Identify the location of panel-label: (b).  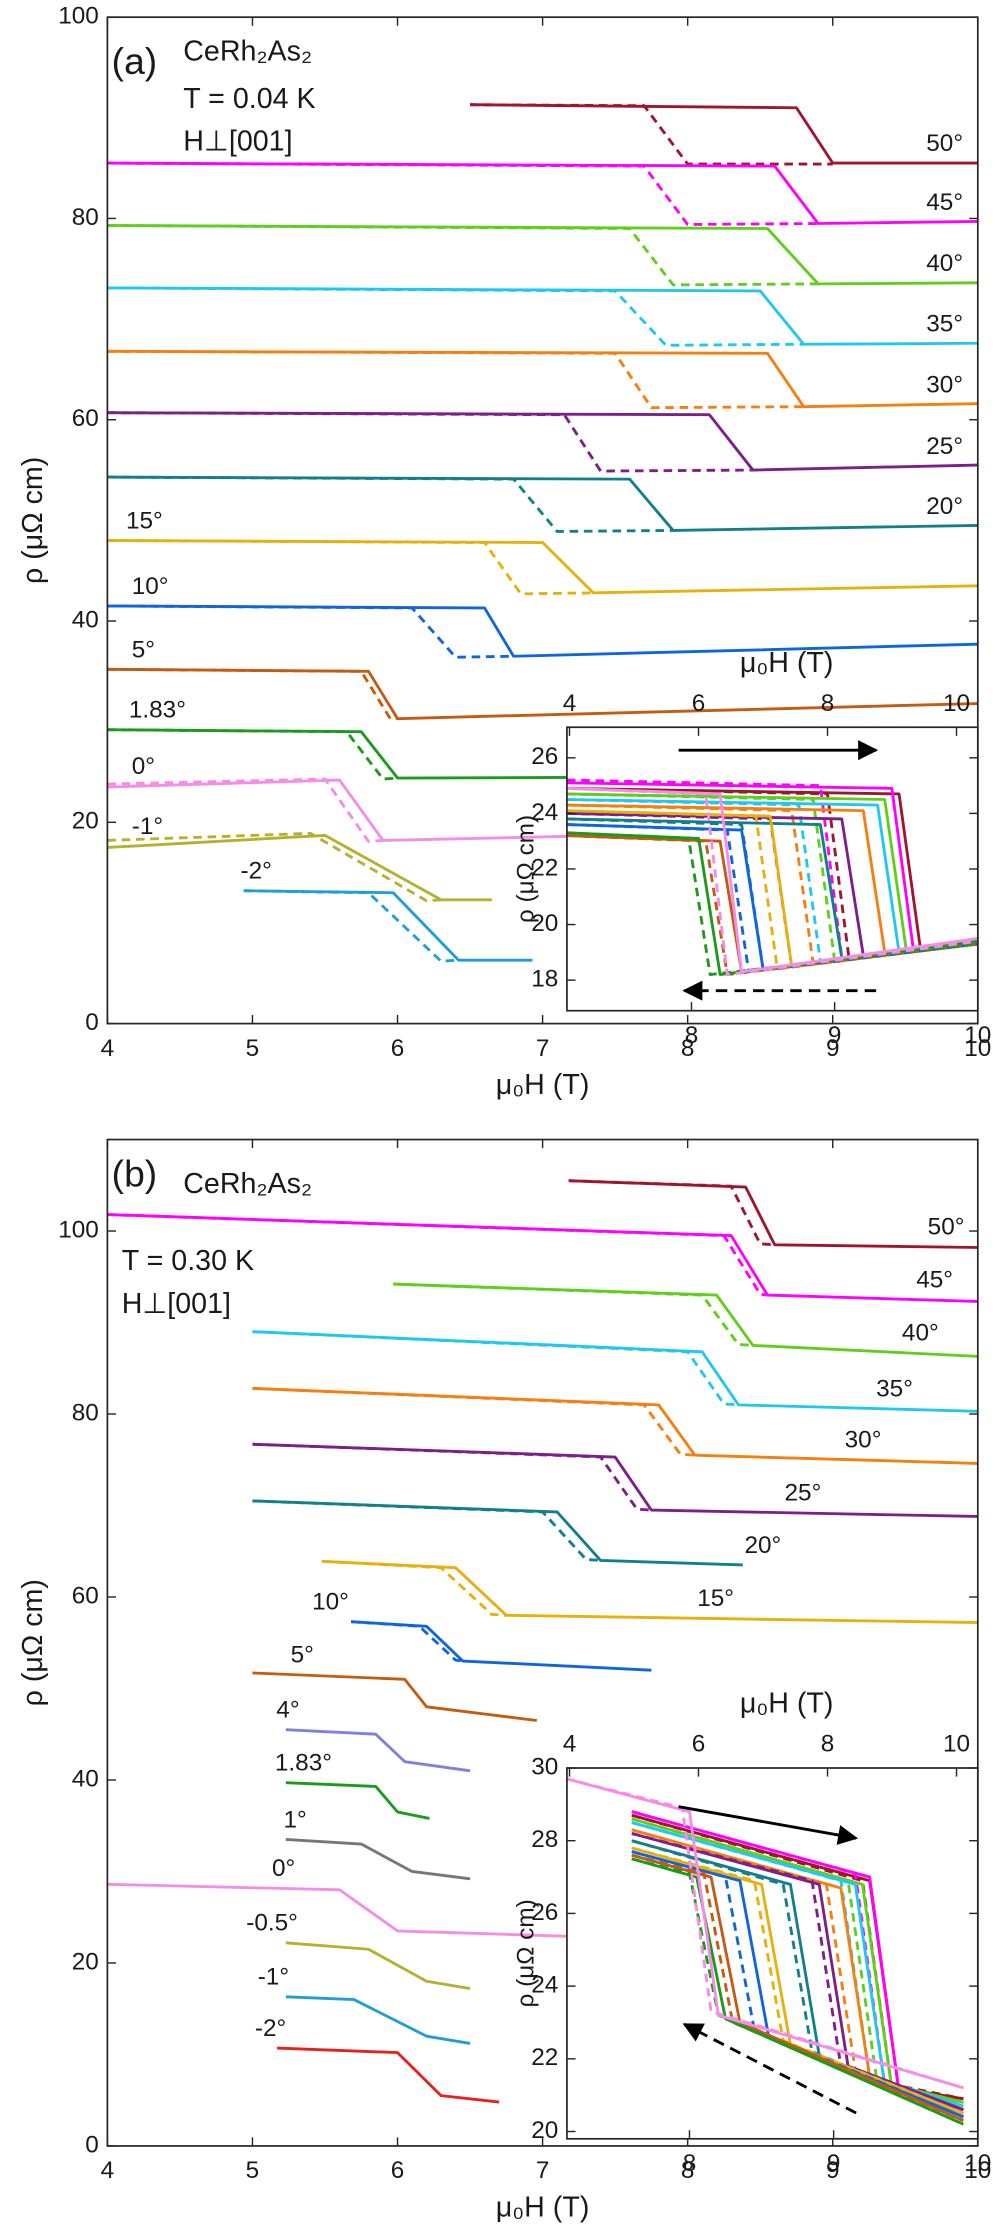
(135, 1174).